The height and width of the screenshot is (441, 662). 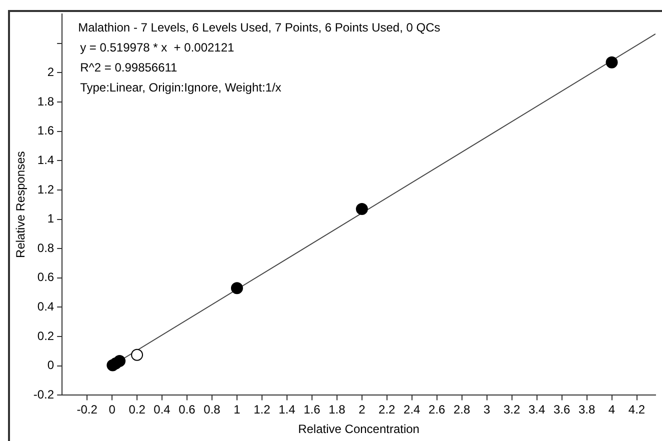 I want to click on annotation: R^2 = 0.99856611, so click(x=129, y=67).